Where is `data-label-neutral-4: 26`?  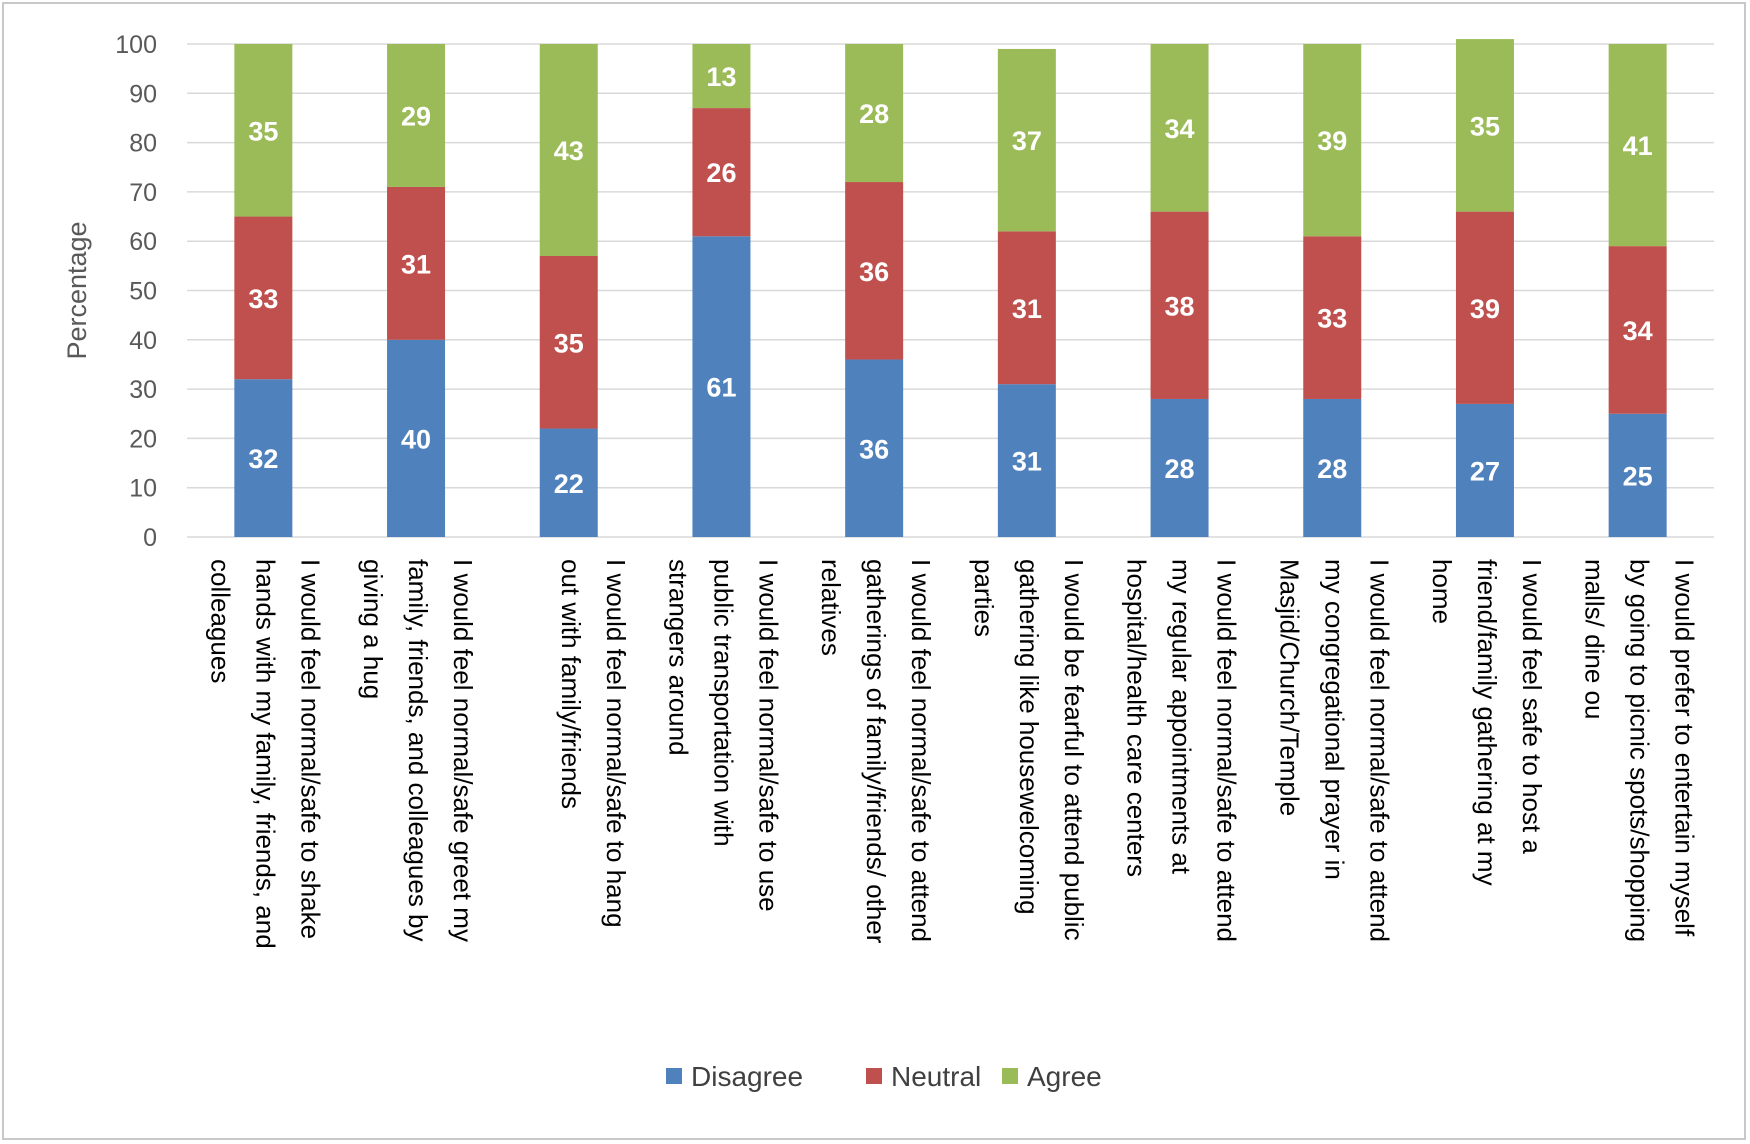 data-label-neutral-4: 26 is located at coordinates (721, 173).